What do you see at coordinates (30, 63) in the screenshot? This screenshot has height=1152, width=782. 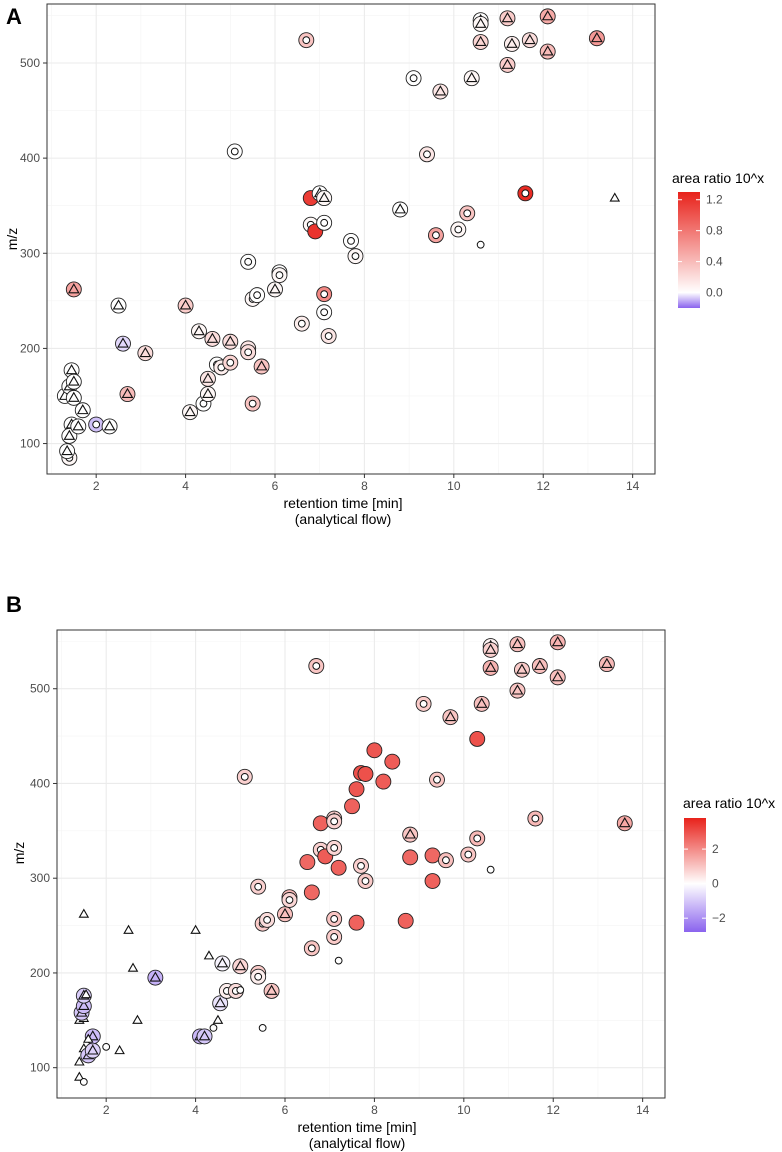 I see `y-tick-label: 500` at bounding box center [30, 63].